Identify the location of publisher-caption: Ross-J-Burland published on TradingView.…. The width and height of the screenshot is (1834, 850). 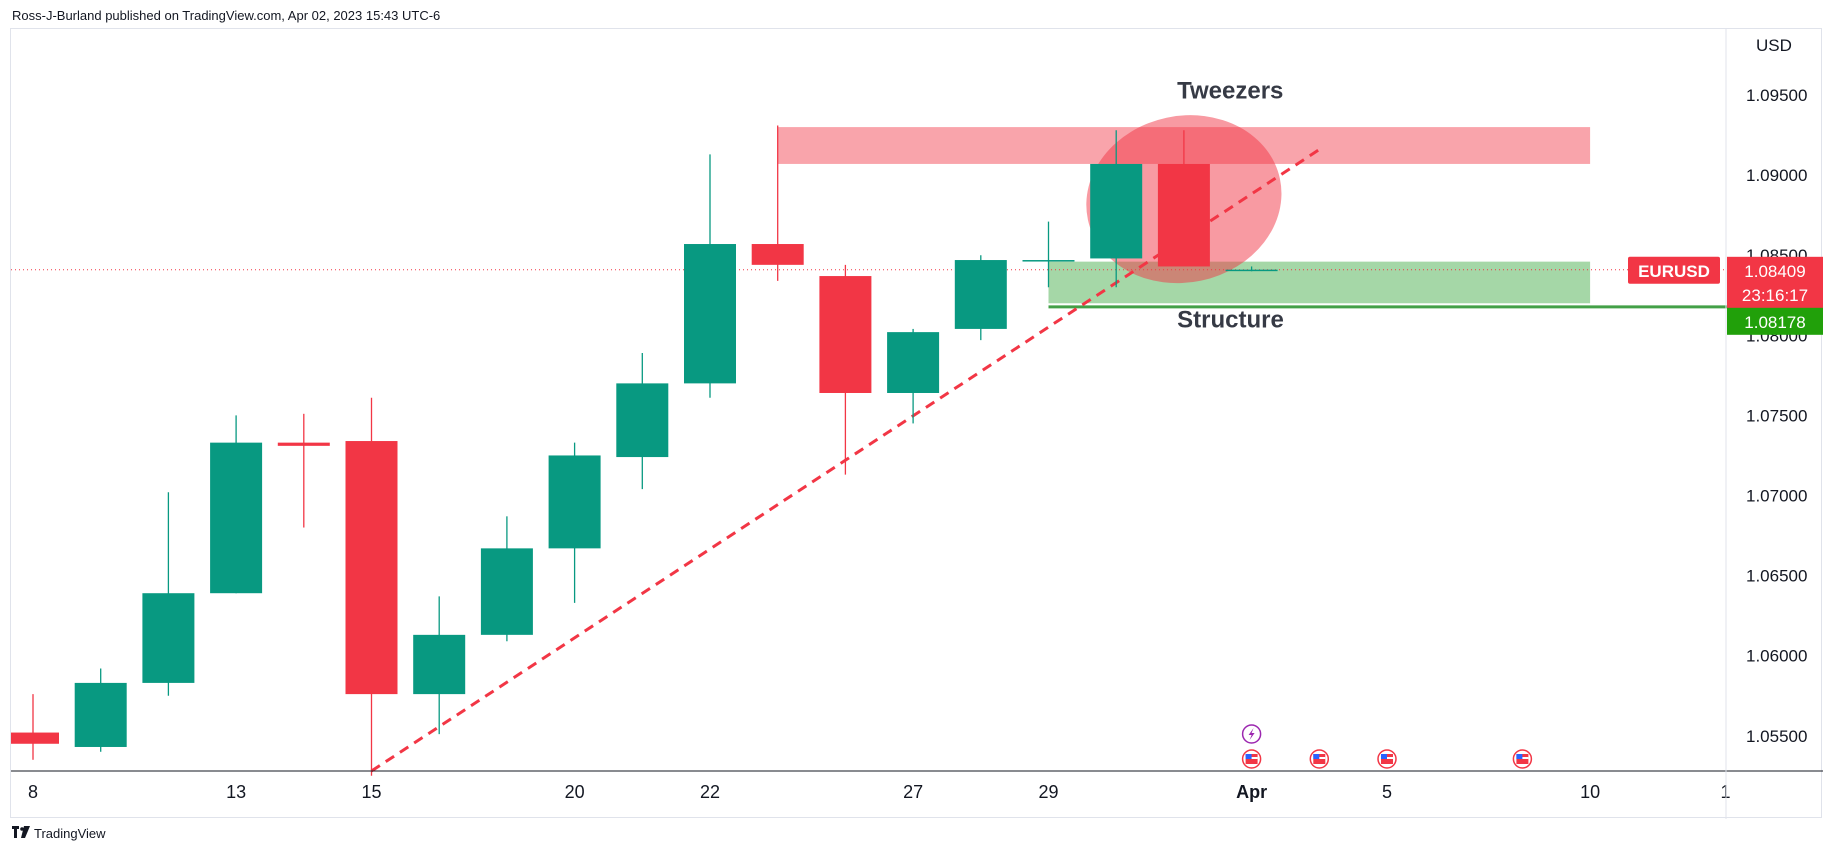
(226, 15).